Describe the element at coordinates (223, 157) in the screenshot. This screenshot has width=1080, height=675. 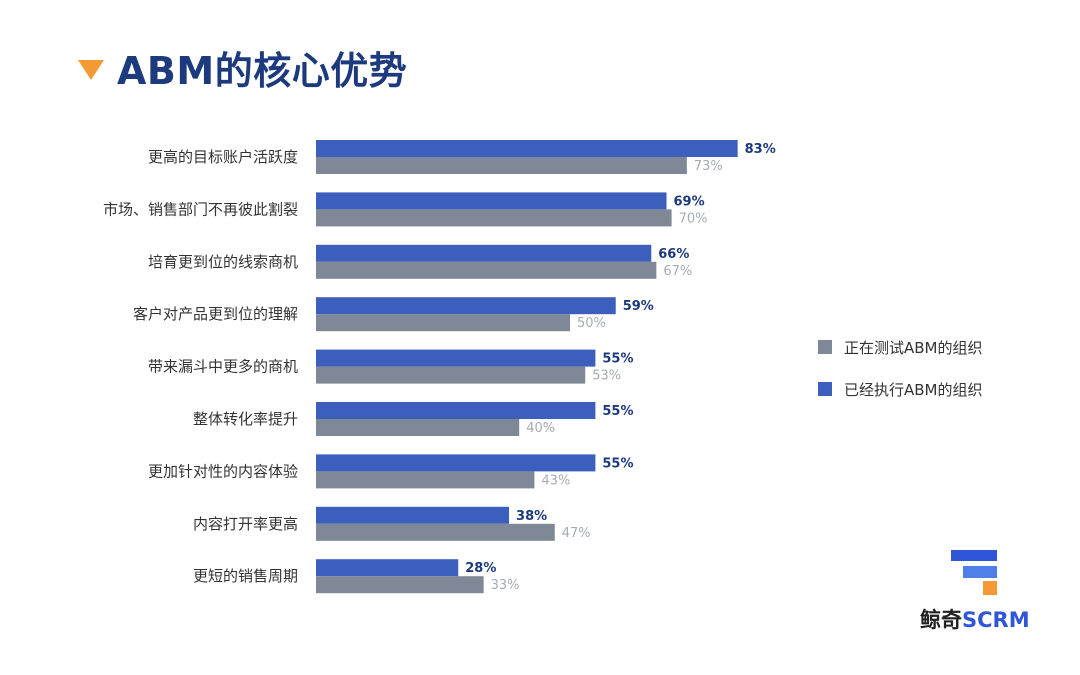
I see `category-label: 更高的目标账户活跃度` at that location.